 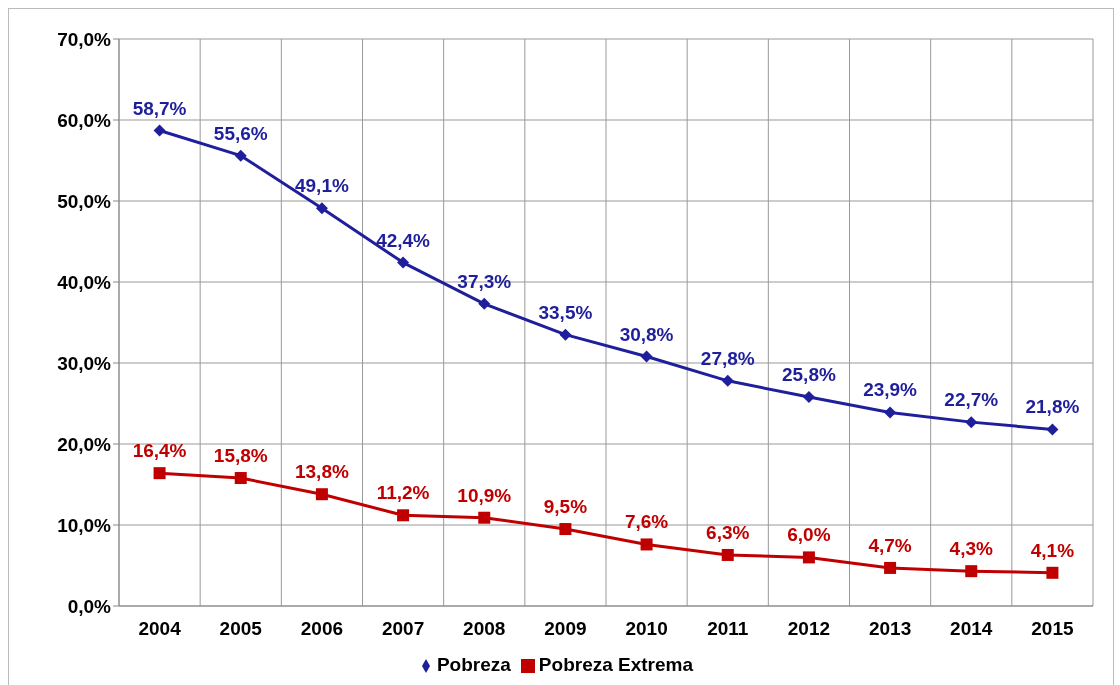 I want to click on y-tick-label: 50,0%, so click(x=84, y=201).